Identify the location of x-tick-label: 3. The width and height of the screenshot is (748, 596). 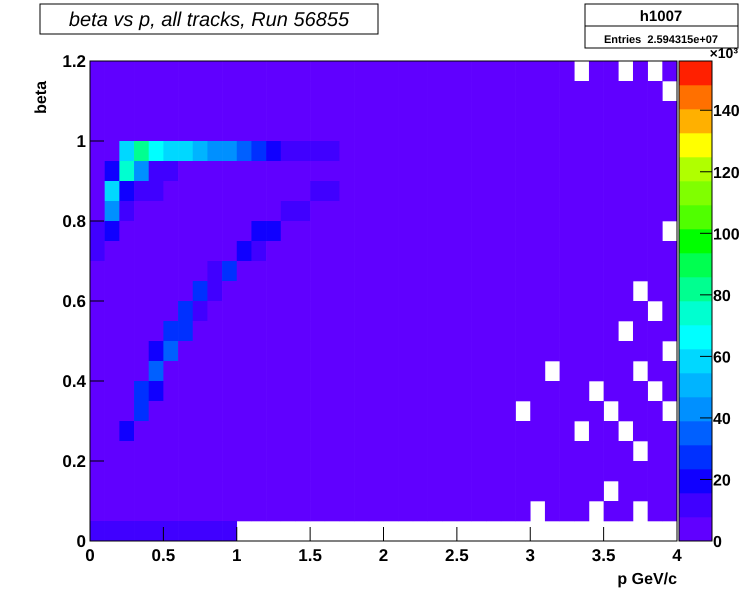
(530, 555).